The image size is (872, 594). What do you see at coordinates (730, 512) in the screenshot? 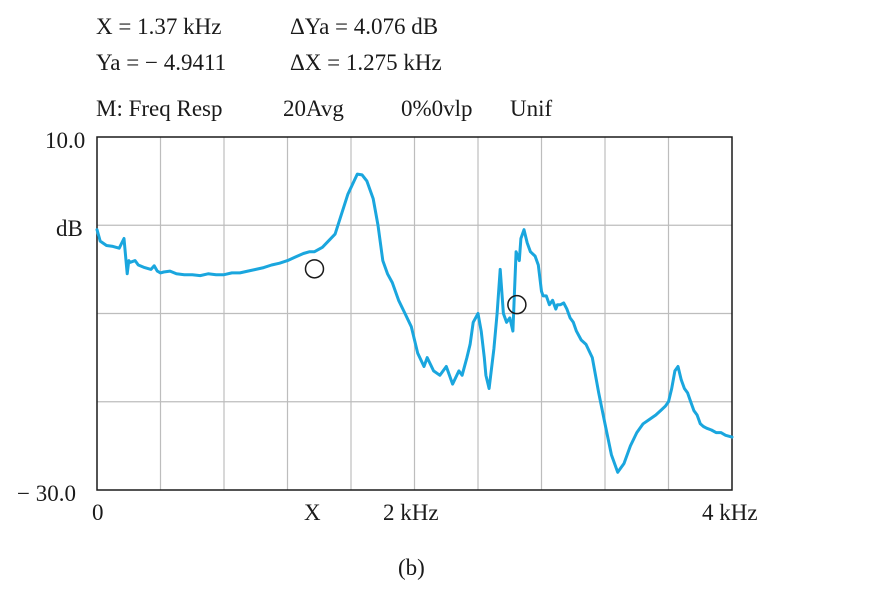
I see `x-tick-4khz: 4 kHz` at bounding box center [730, 512].